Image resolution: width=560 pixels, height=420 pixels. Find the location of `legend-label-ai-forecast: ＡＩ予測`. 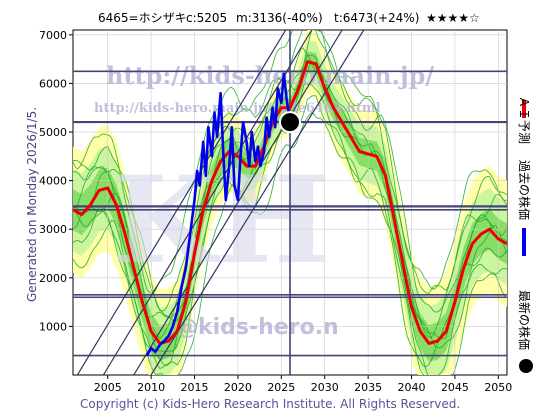

legend-label-ai-forecast: ＡＩ予測 is located at coordinates (524, 120).